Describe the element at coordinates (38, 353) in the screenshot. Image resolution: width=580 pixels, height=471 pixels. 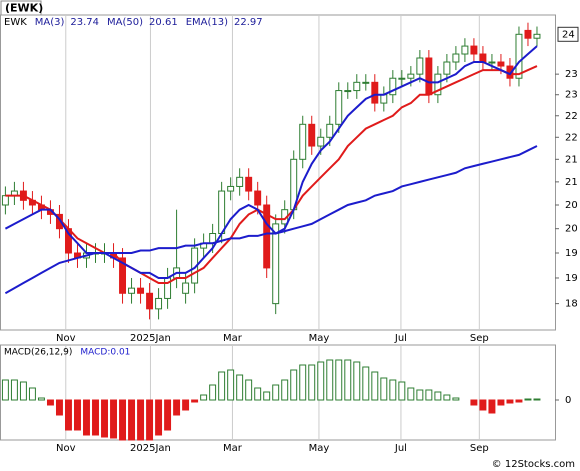
I see `macd-title: MACD(26,12,9)` at that location.